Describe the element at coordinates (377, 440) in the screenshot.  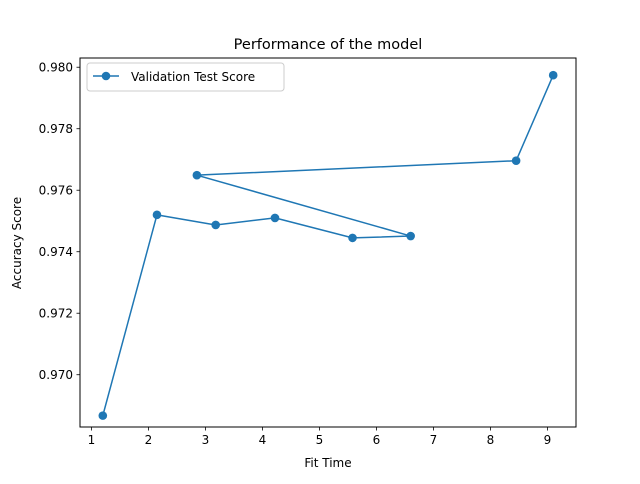
I see `x-tick-label: 6` at that location.